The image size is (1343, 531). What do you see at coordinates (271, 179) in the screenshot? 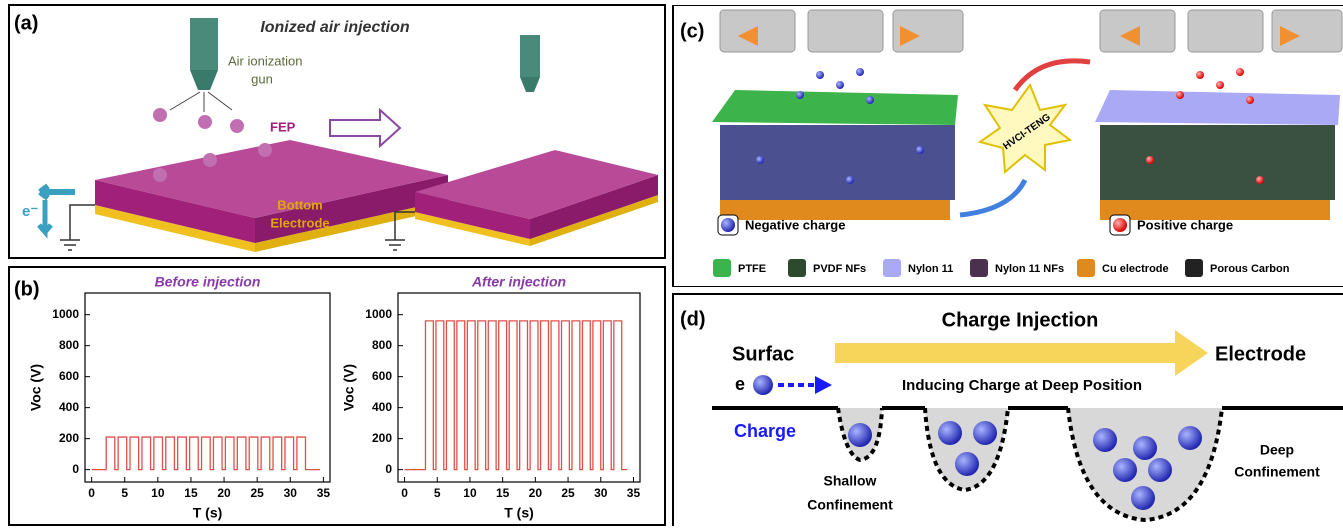
I see `fep-slab` at bounding box center [271, 179].